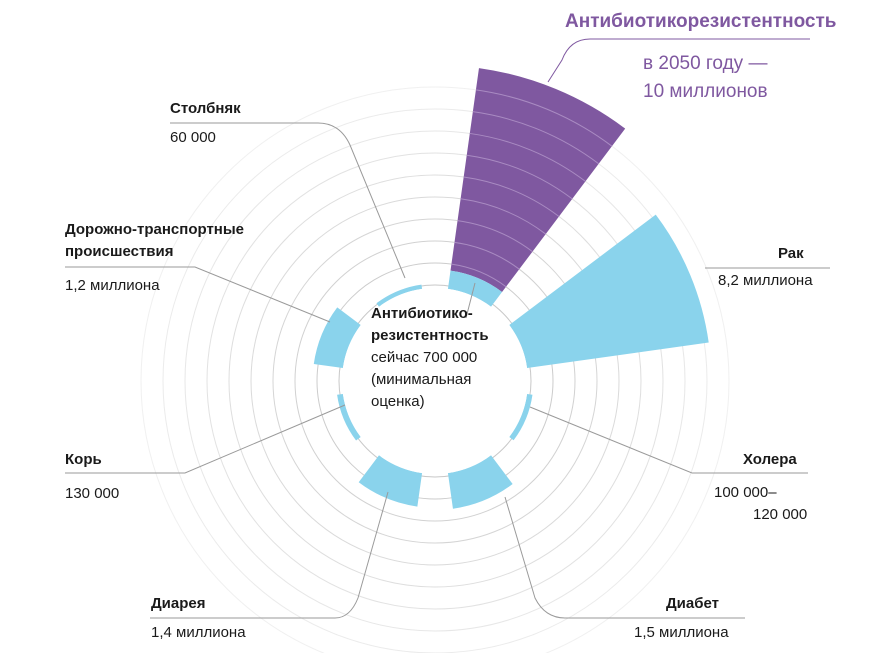 The height and width of the screenshot is (653, 881). What do you see at coordinates (780, 514) in the screenshot?
I see `cholera-value2: 120 000` at bounding box center [780, 514].